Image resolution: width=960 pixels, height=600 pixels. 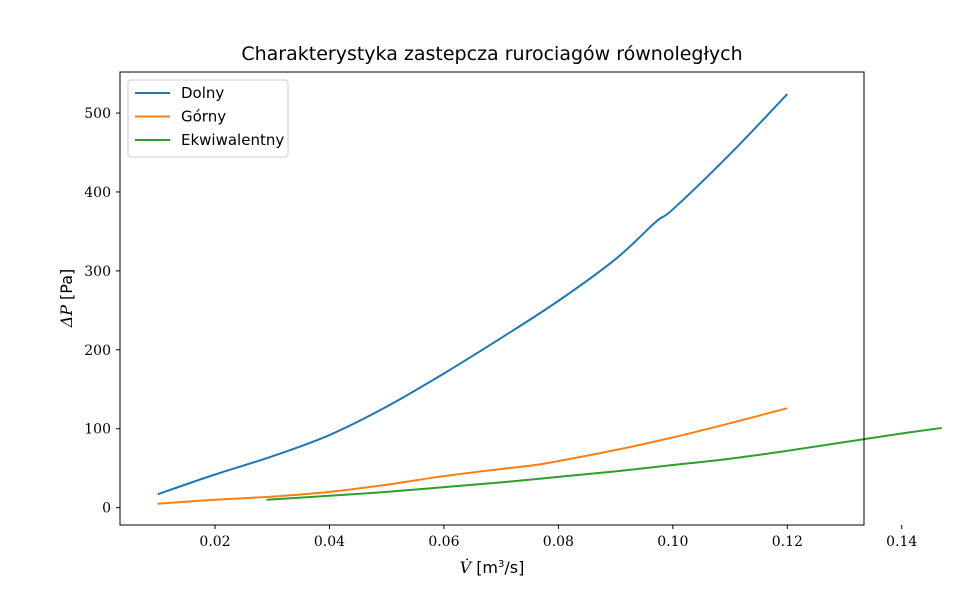 What do you see at coordinates (202, 93) in the screenshot?
I see `legend-label-dolny: Dolny` at bounding box center [202, 93].